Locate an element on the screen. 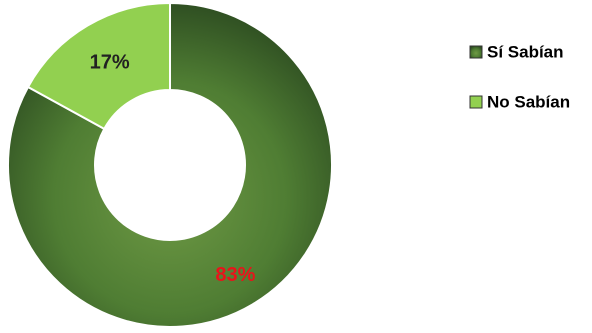 This screenshot has height=333, width=592. data-label: 83% is located at coordinates (235, 275).